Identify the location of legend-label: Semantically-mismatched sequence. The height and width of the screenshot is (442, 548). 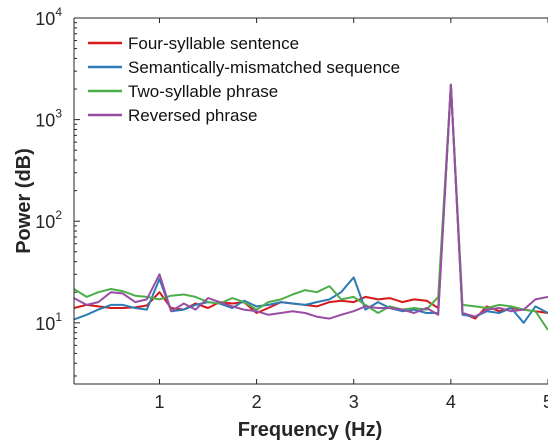
(264, 67).